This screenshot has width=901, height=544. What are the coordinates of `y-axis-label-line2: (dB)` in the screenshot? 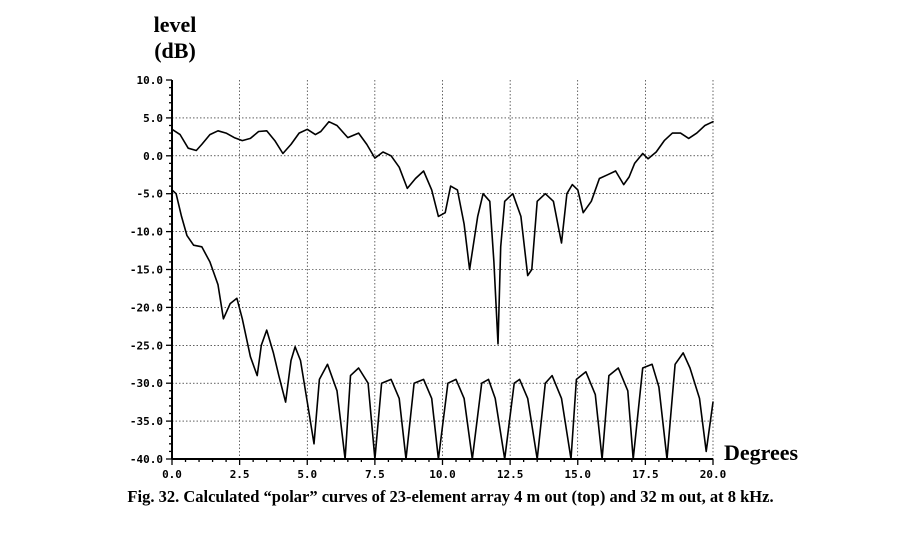 It's located at (175, 50).